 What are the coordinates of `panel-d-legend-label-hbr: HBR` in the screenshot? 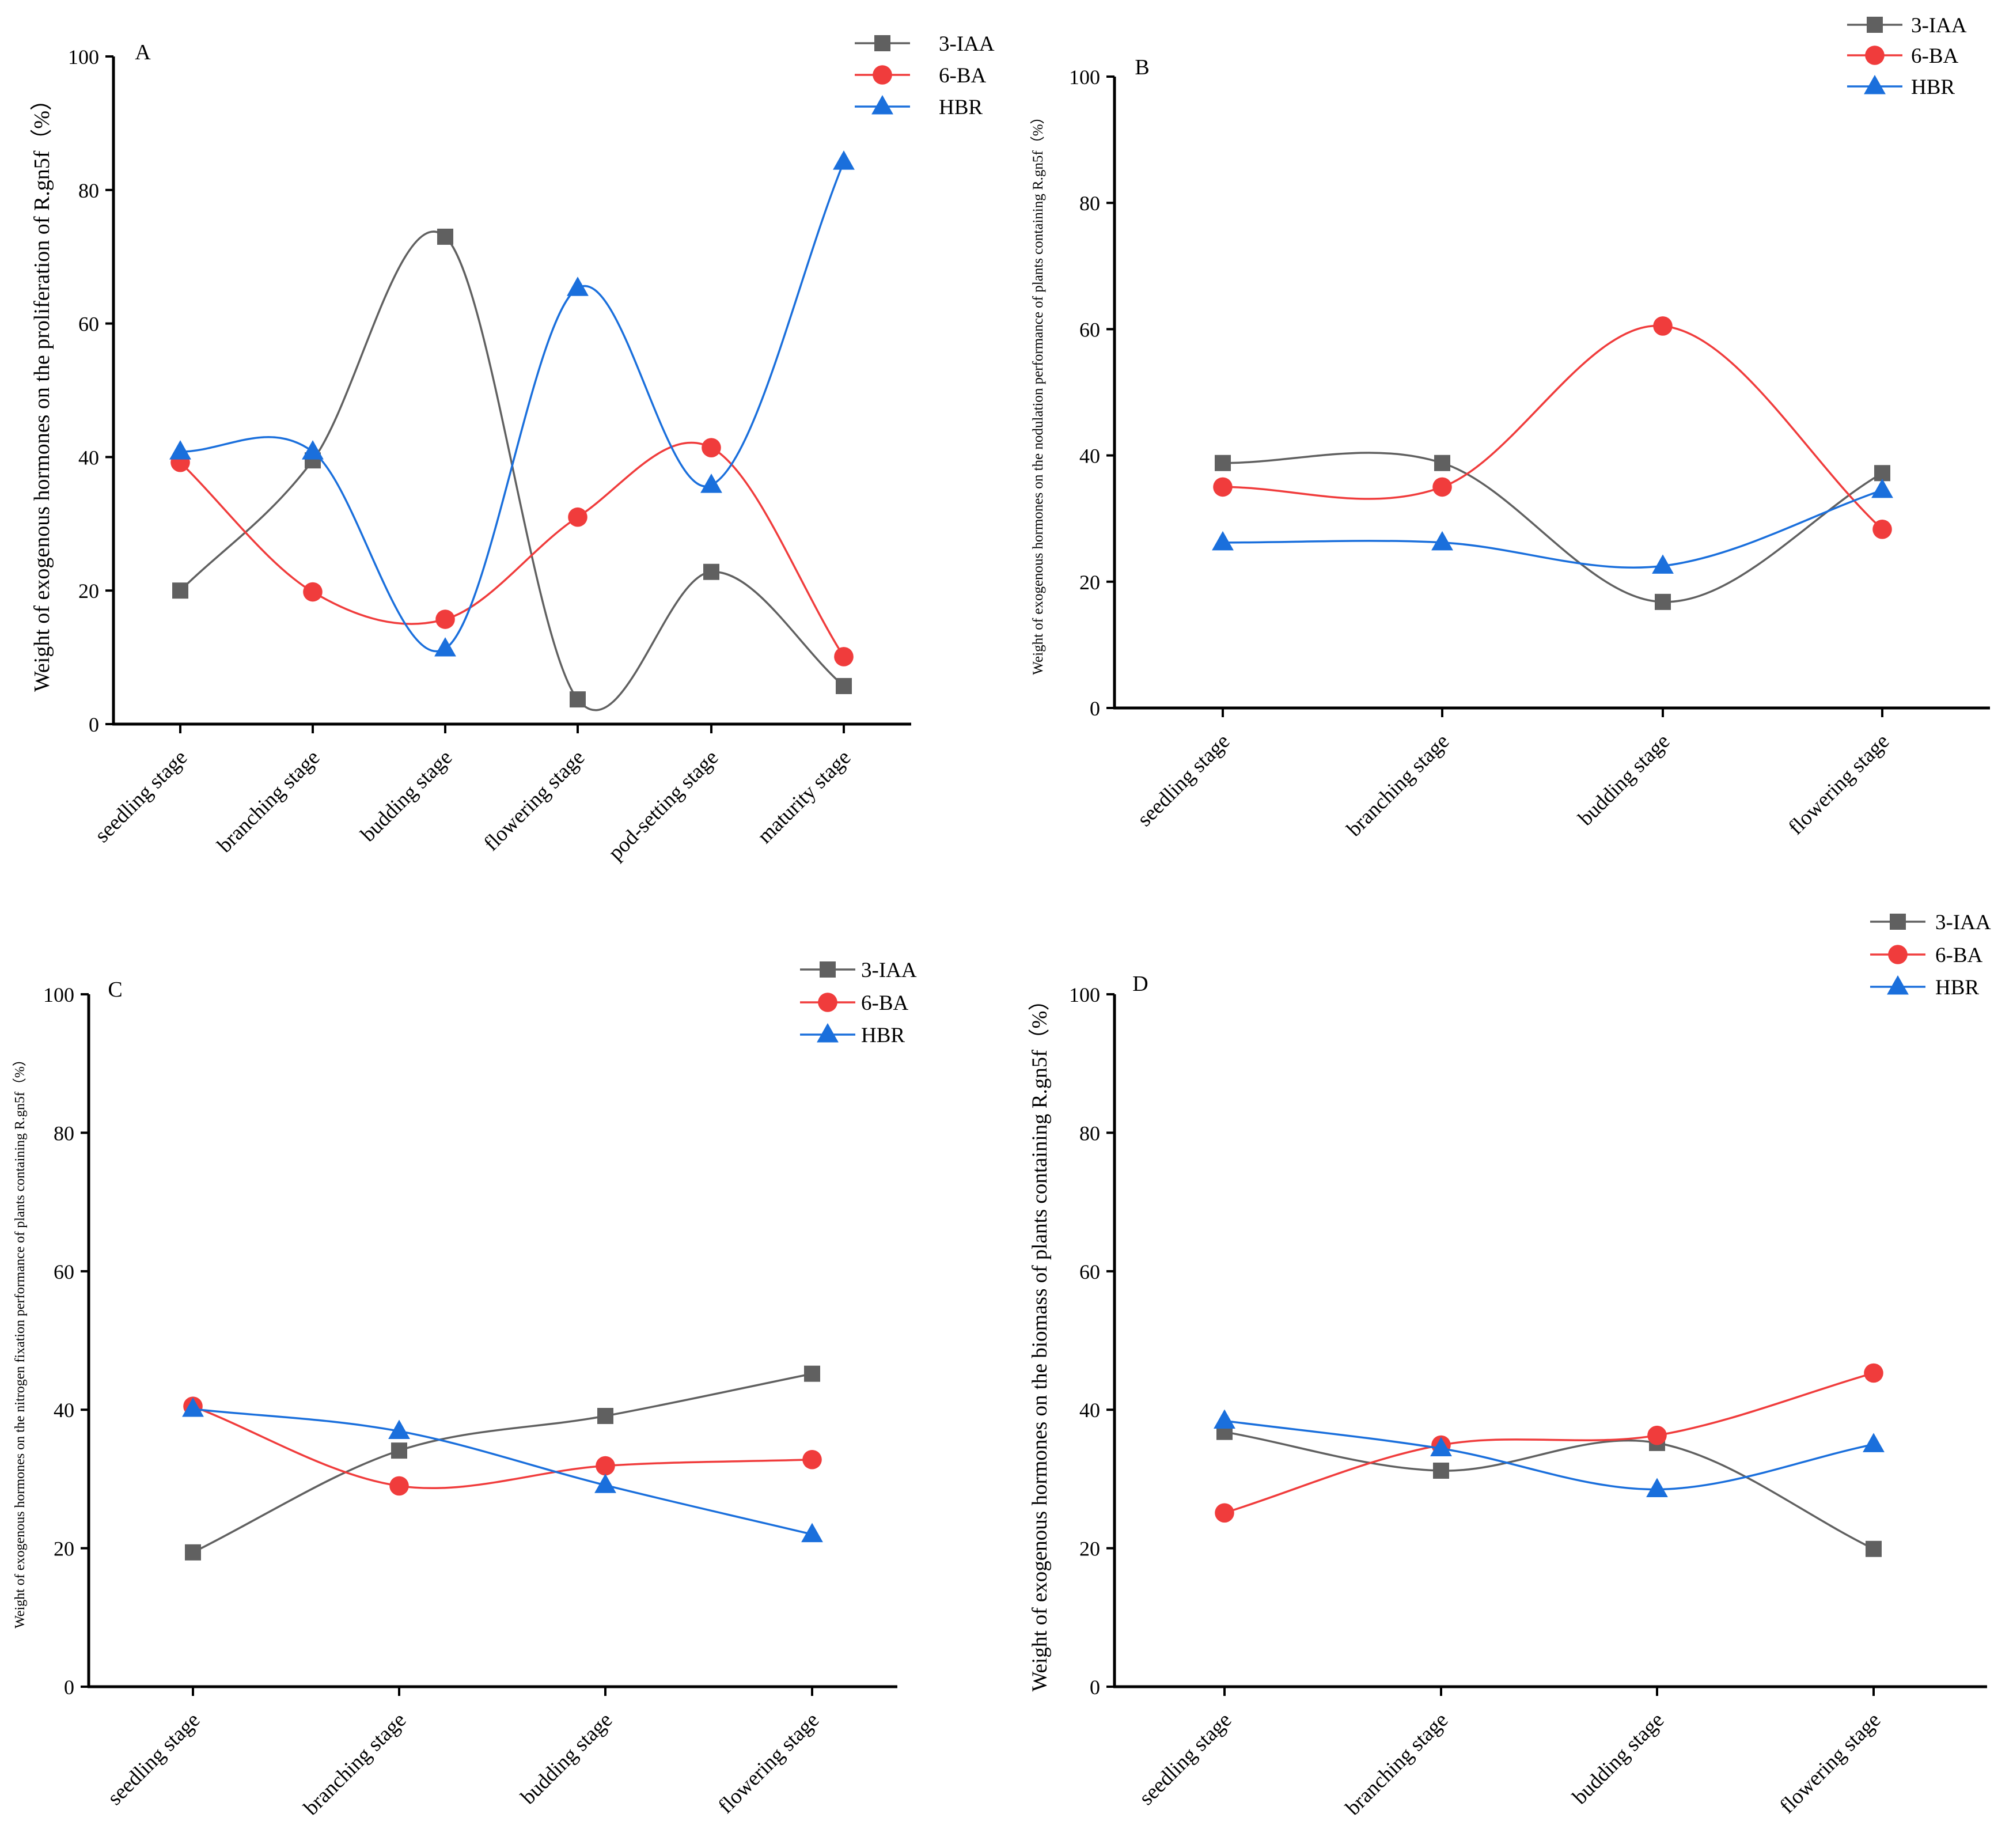 It's located at (1957, 987).